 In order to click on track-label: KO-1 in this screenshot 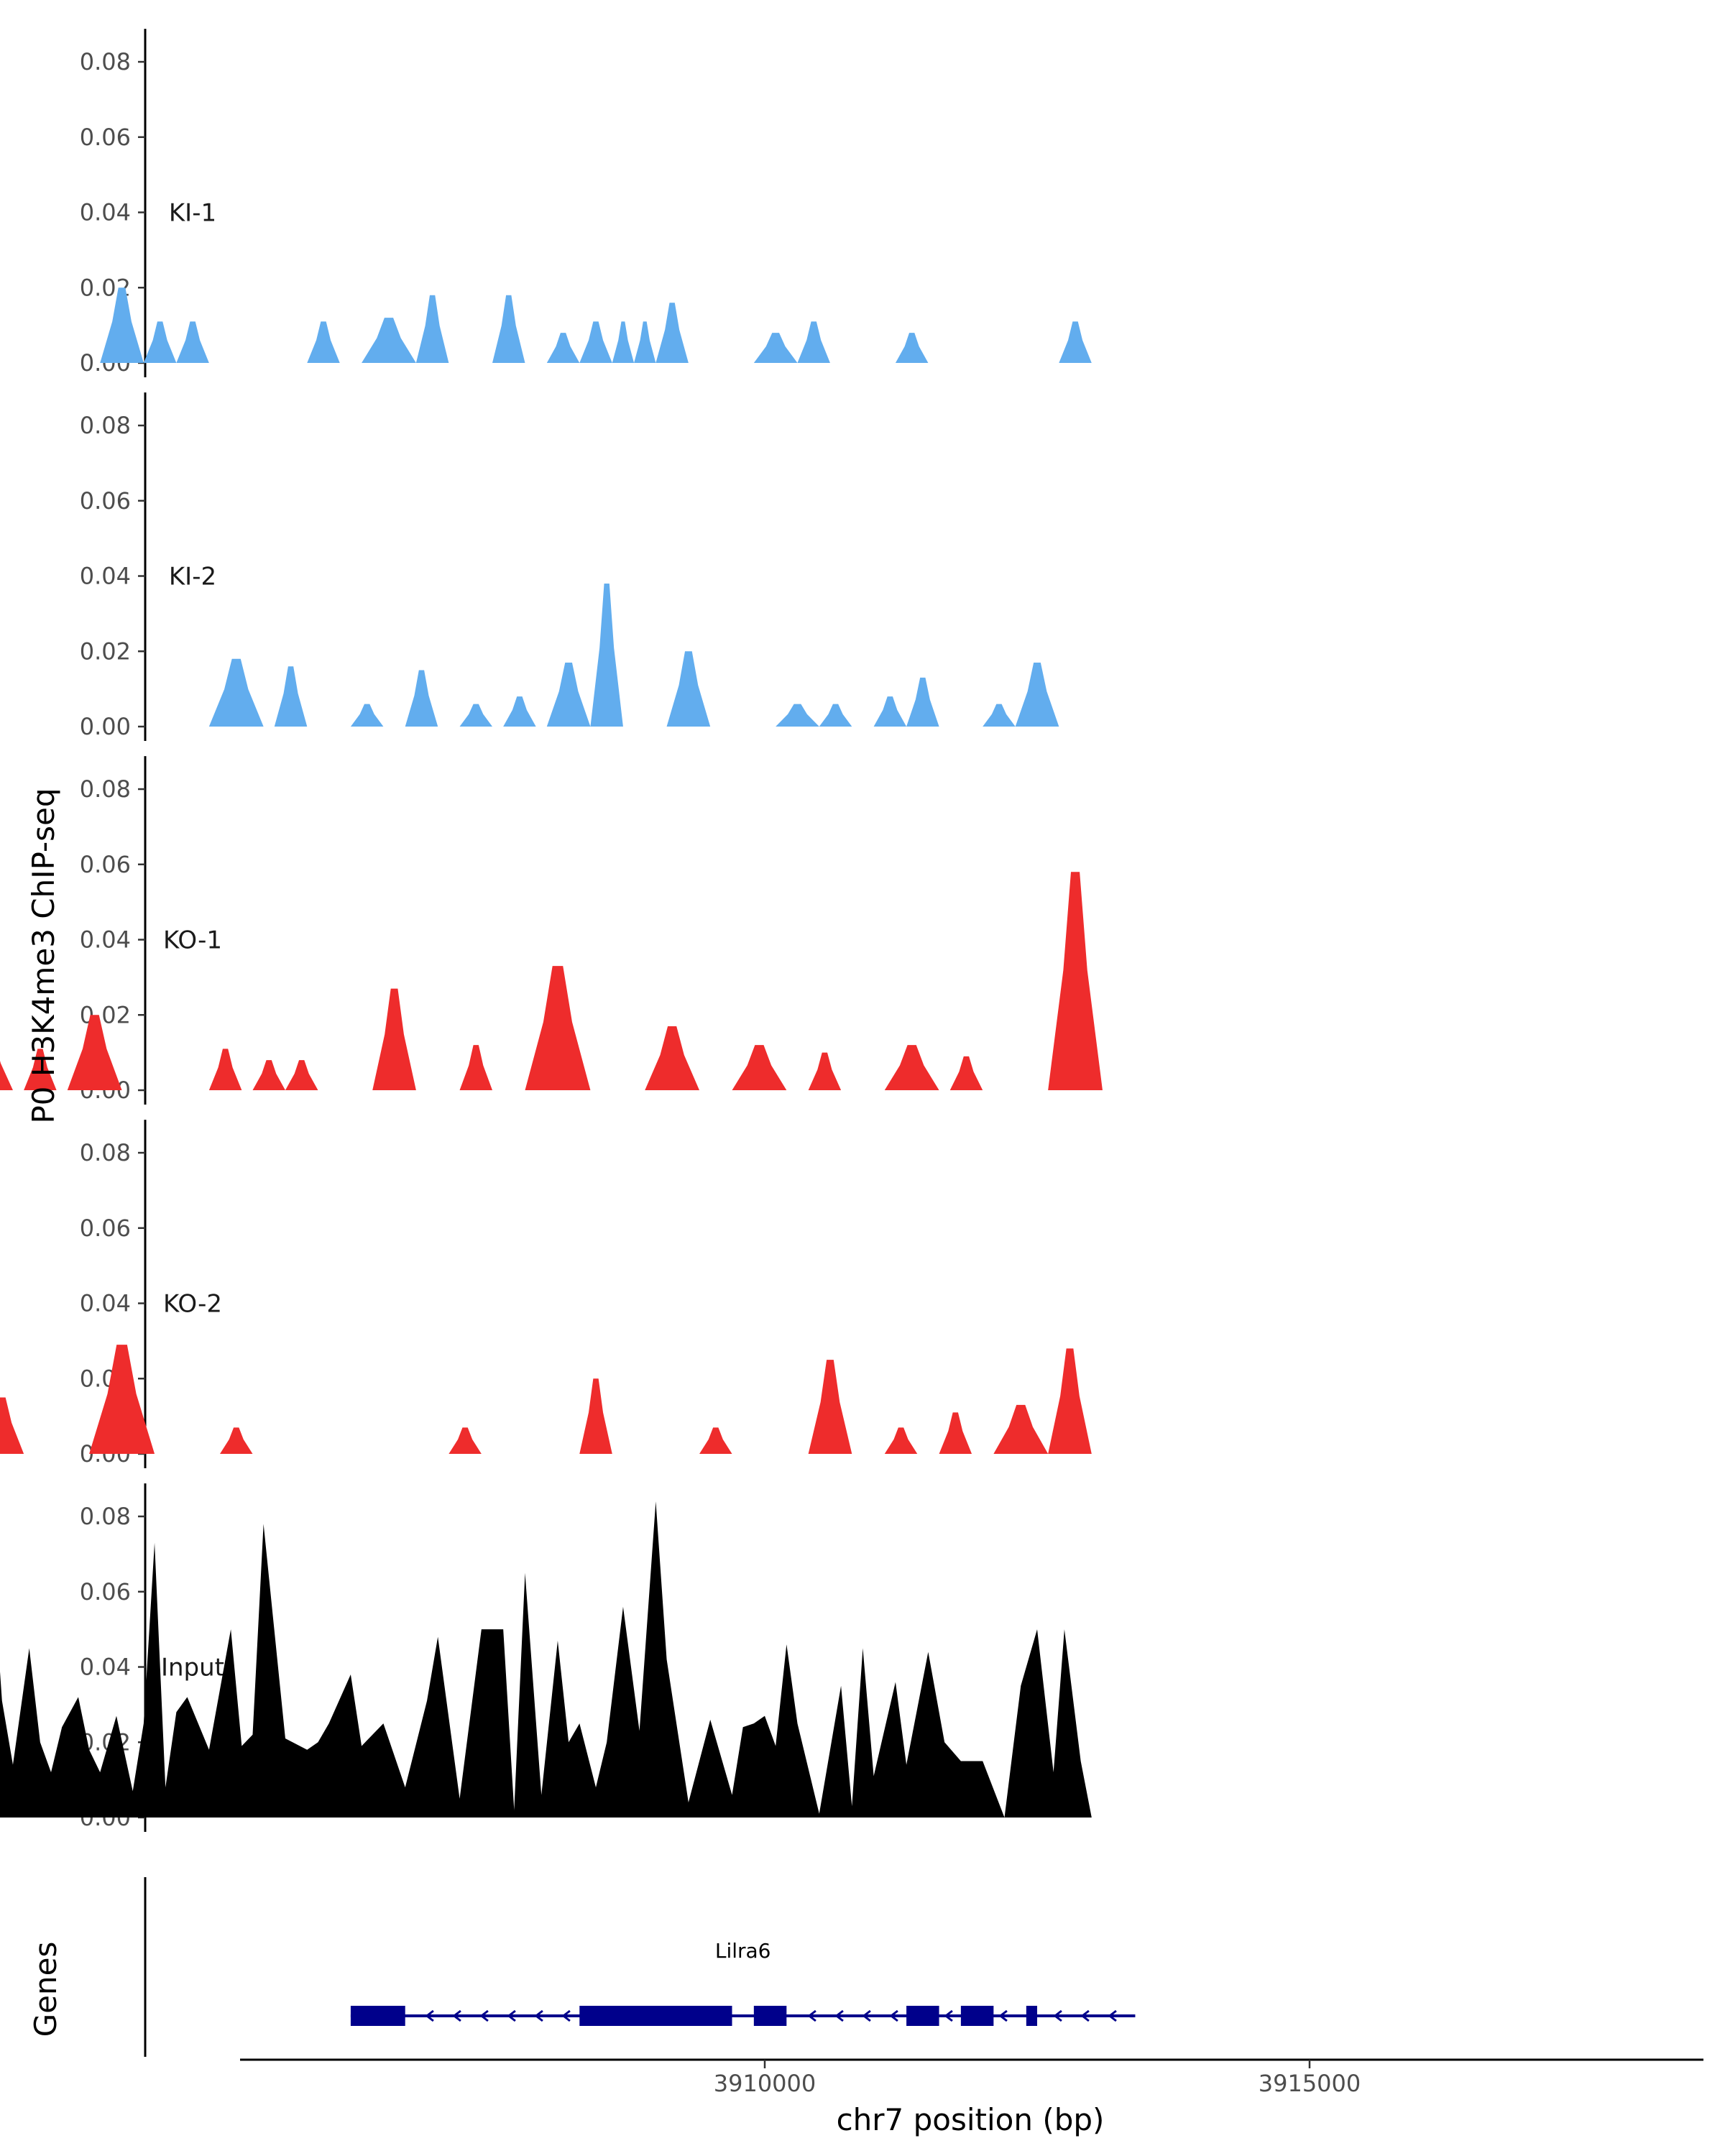, I will do `click(192, 941)`.